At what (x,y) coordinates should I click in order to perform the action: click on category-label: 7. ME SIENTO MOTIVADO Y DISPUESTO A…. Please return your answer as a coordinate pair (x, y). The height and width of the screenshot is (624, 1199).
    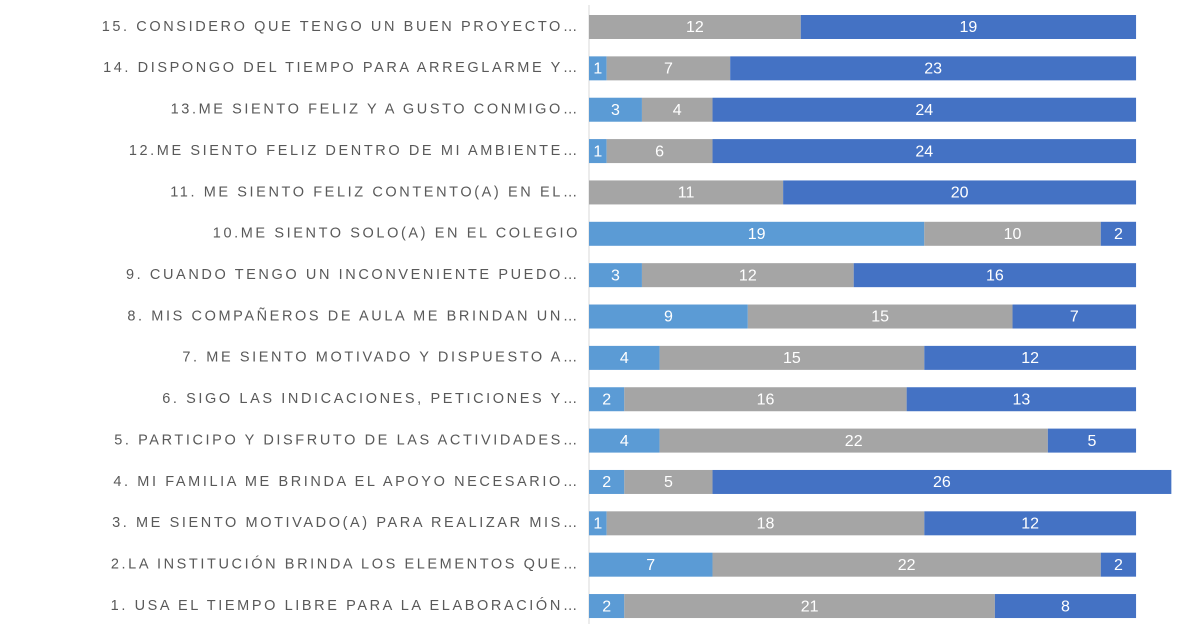
    Looking at the image, I should click on (381, 358).